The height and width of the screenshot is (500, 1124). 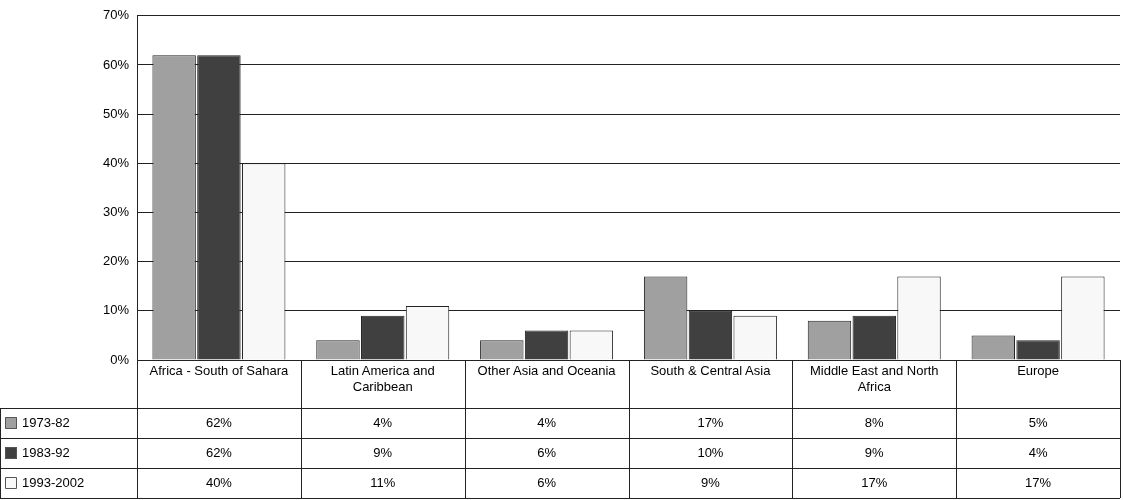 What do you see at coordinates (711, 371) in the screenshot?
I see `x-tick-label: South & Central Asia` at bounding box center [711, 371].